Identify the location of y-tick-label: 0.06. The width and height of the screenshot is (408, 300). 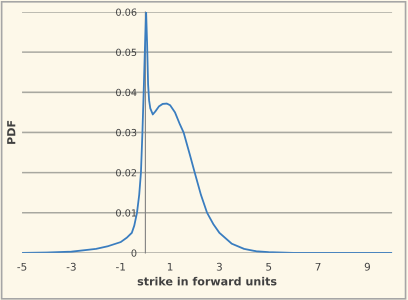
(126, 12).